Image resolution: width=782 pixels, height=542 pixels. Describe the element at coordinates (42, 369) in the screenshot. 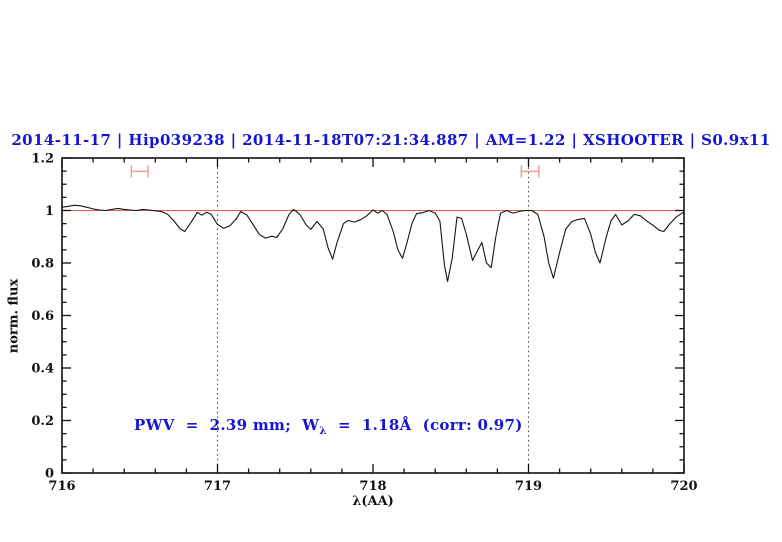

I see `y-tick-label: 0.4` at that location.